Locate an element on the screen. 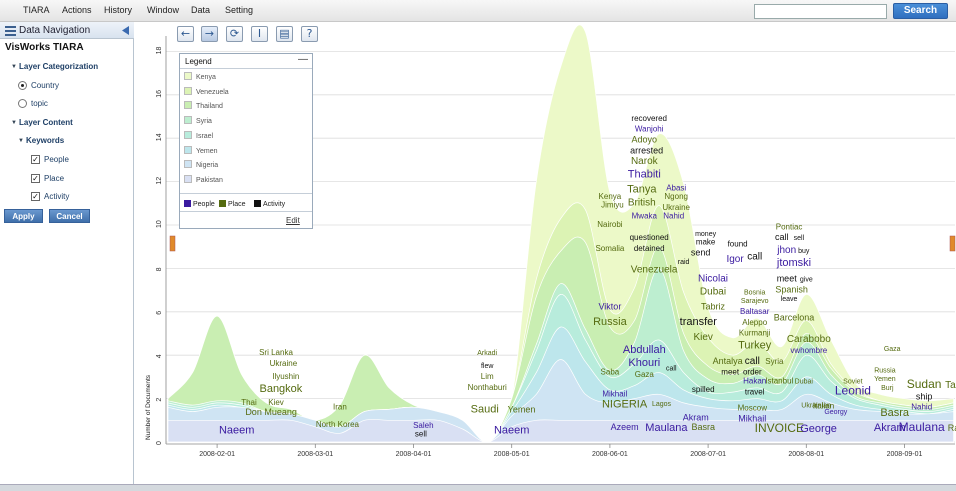 Image resolution: width=956 pixels, height=491 pixels. keyword-place: Saba is located at coordinates (610, 372).